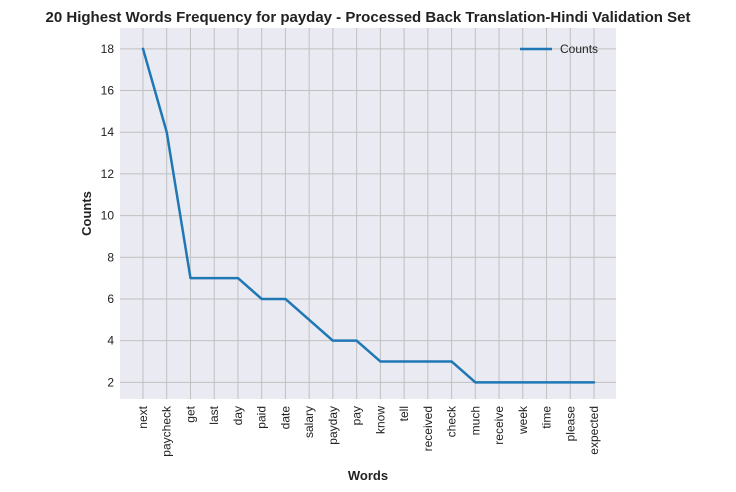 The image size is (736, 492). I want to click on x-axis-label: Words, so click(368, 475).